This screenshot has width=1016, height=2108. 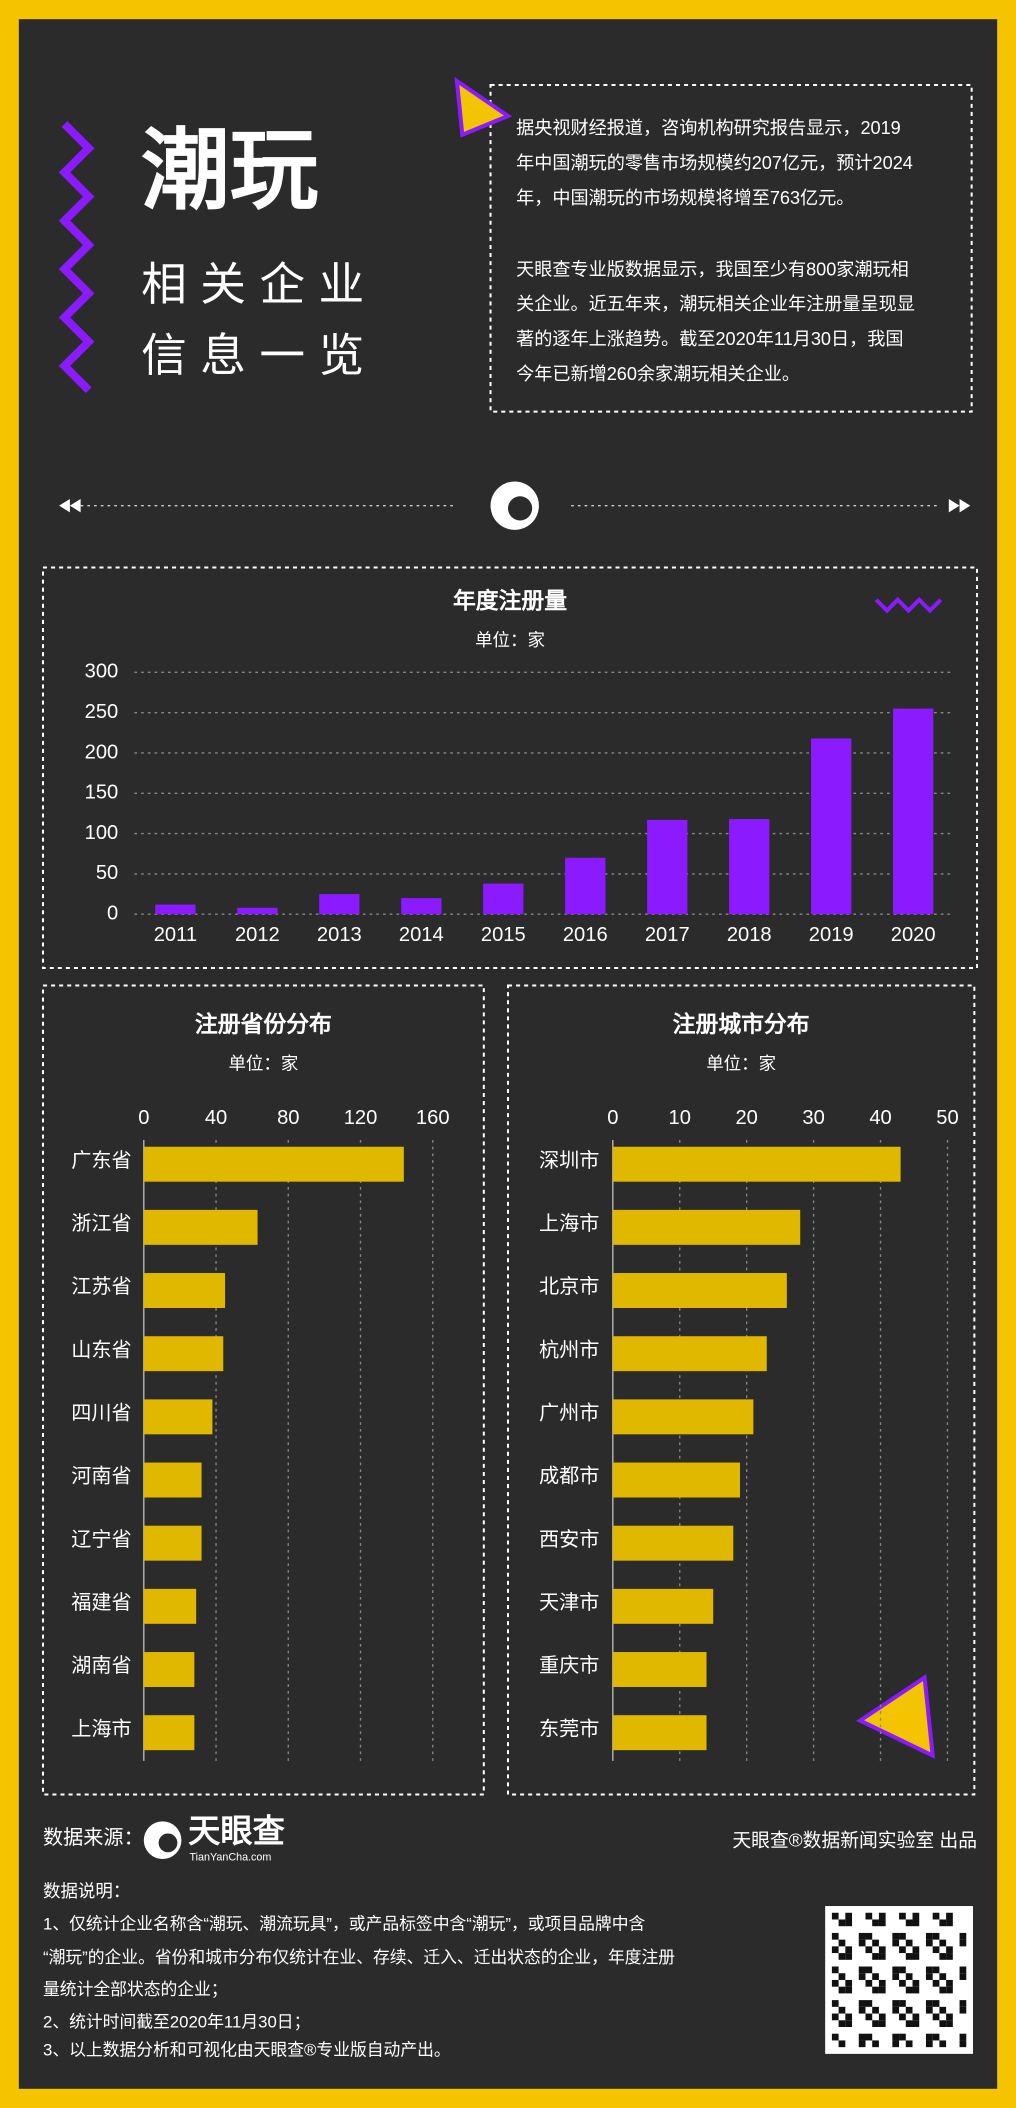 What do you see at coordinates (236, 1831) in the screenshot?
I see `logo-name: 天眼查` at bounding box center [236, 1831].